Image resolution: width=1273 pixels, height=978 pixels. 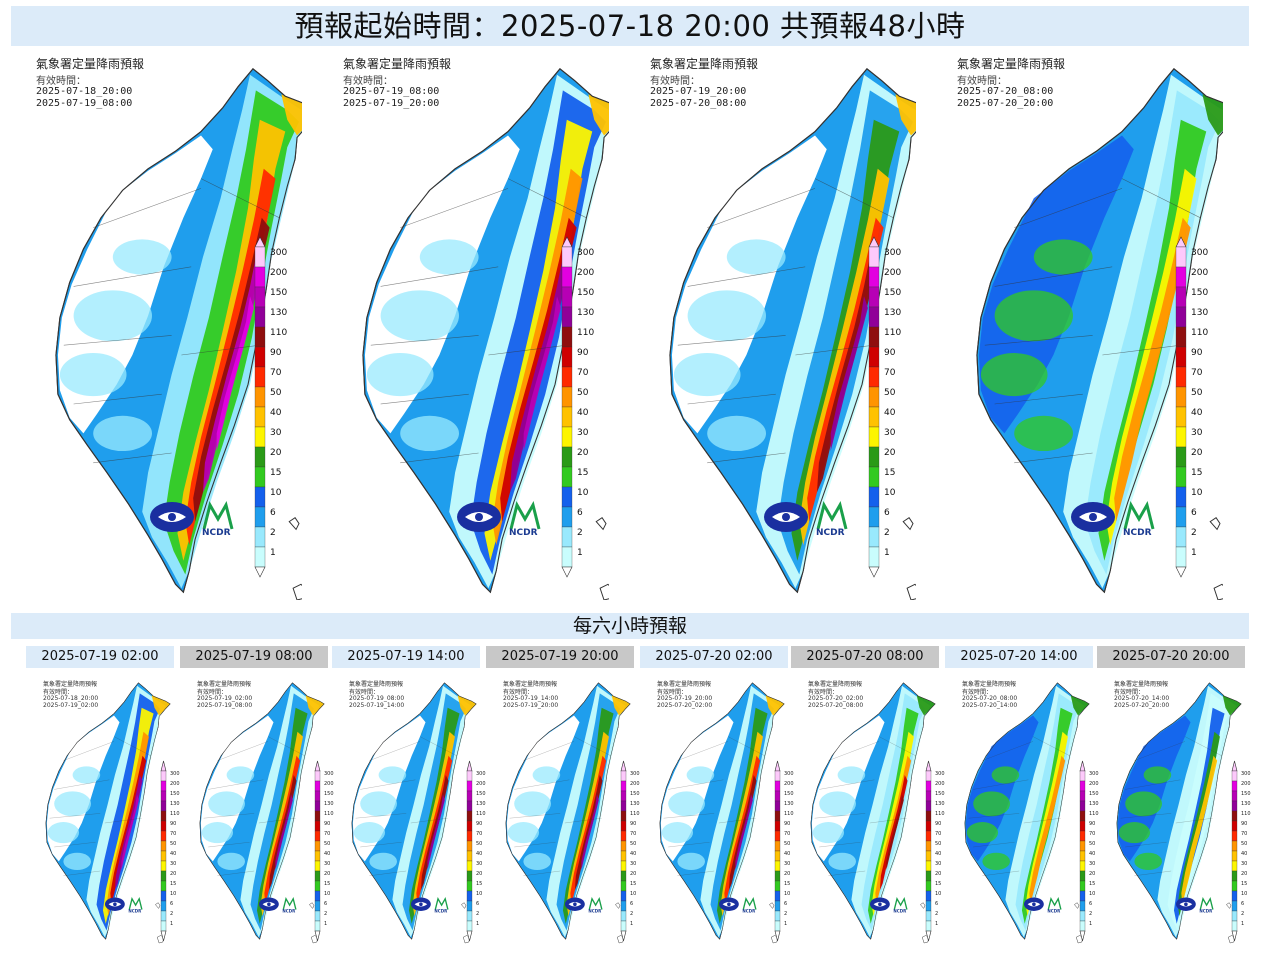 What do you see at coordinates (714, 657) in the screenshot?
I see `six-hour-tab-label: 2025-07-20 02:00` at bounding box center [714, 657].